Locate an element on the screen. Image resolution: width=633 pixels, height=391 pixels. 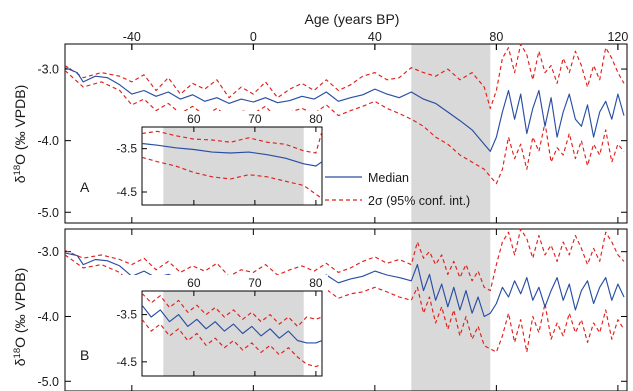
top-tick-label: 120 is located at coordinates (617, 37).